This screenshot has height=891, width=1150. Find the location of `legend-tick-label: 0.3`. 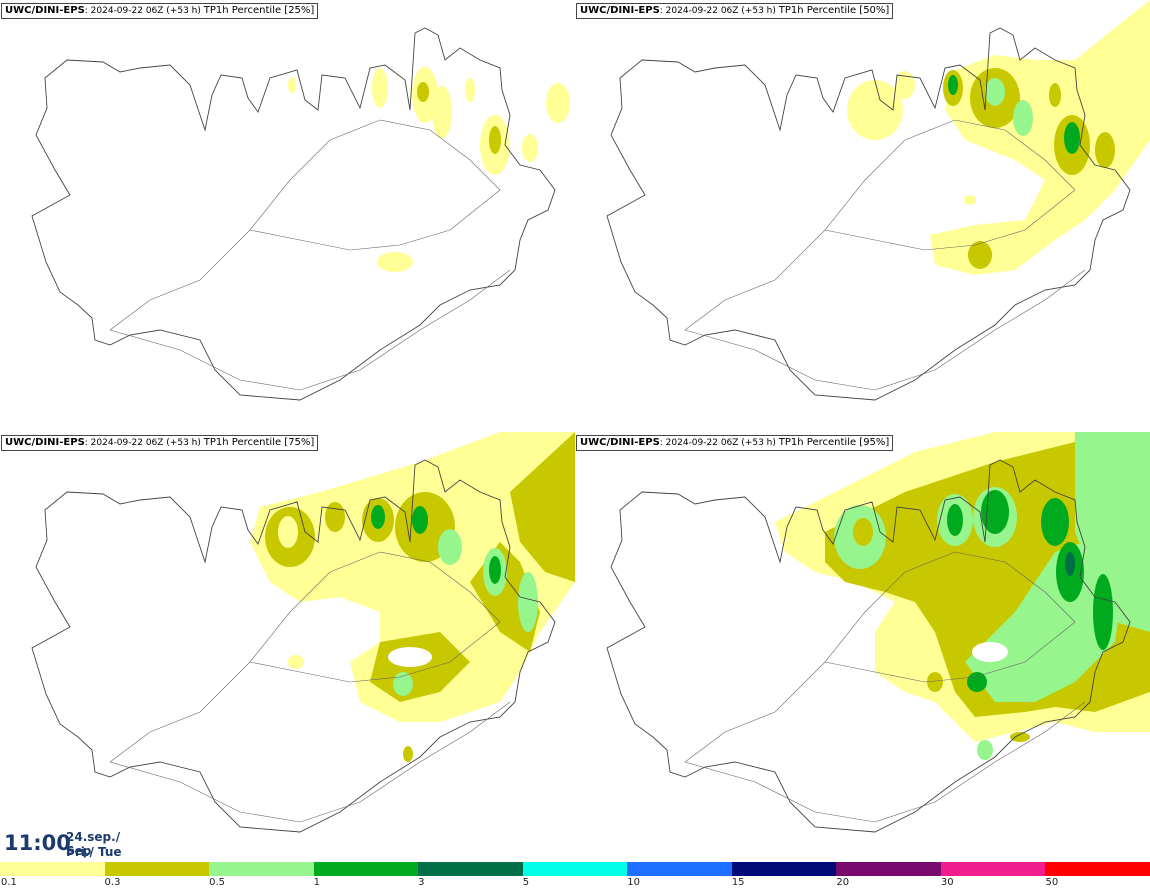

legend-tick-label: 0.3 is located at coordinates (112, 882).